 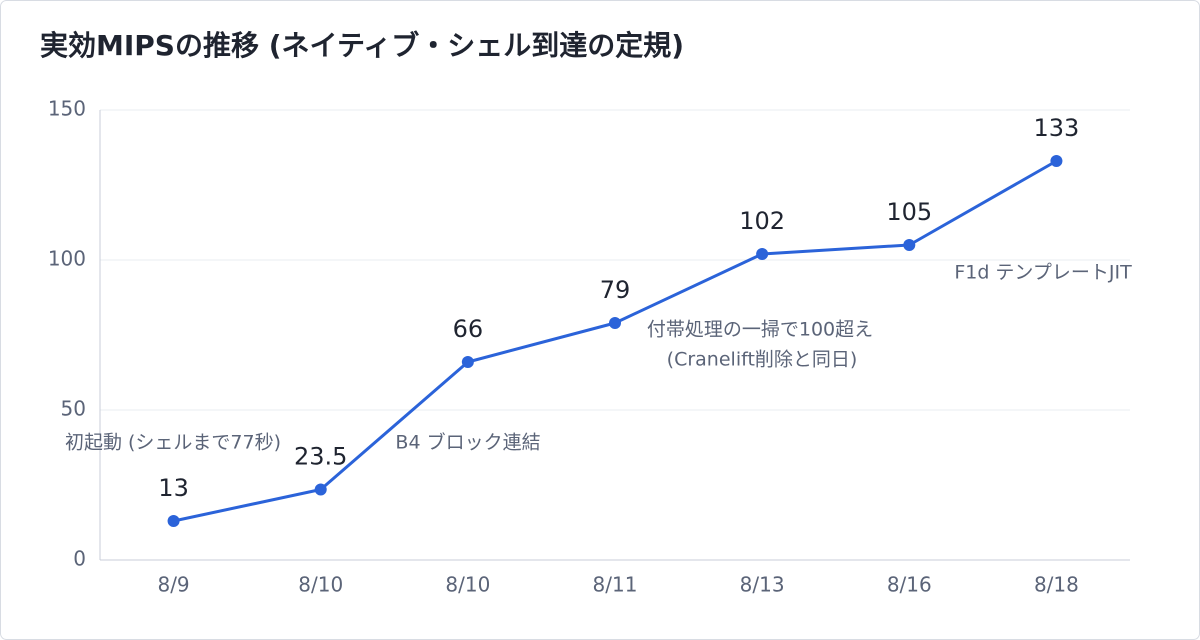 I want to click on annotation: F1d テンプレートJIT, so click(x=1043, y=273).